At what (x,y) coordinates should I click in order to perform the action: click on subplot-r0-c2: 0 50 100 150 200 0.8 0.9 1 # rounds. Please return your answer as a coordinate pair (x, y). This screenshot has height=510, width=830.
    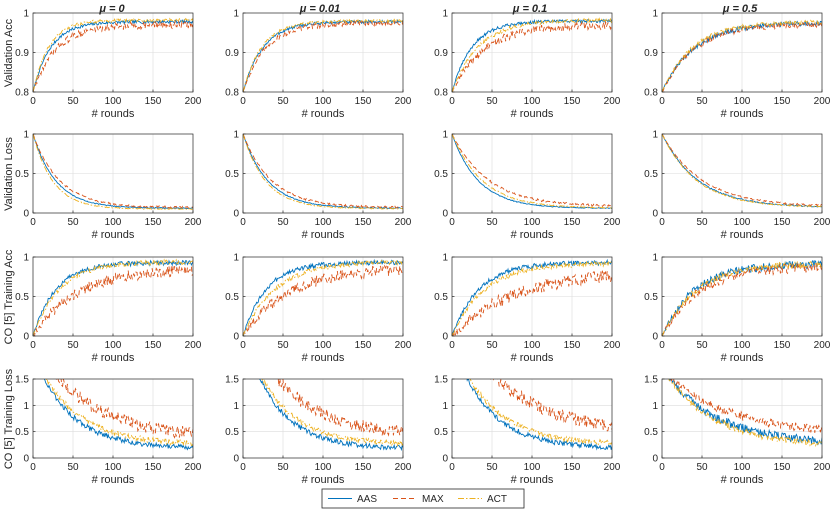
    Looking at the image, I should click on (527, 65).